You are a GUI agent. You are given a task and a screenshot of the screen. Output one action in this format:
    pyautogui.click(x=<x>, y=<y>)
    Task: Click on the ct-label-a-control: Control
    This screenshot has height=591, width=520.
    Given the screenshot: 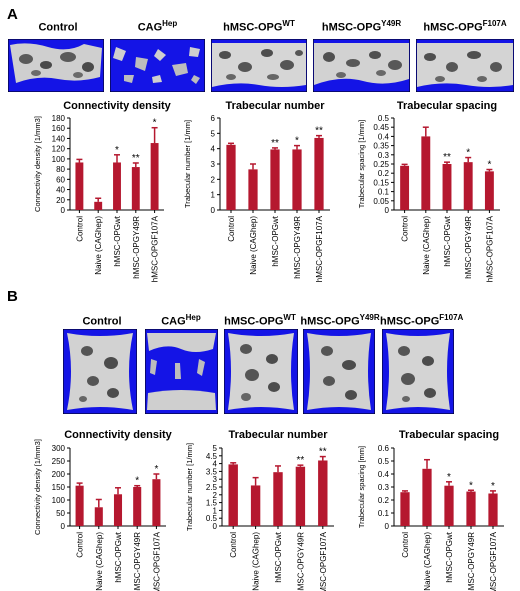 What is the action you would take?
    pyautogui.click(x=58, y=27)
    